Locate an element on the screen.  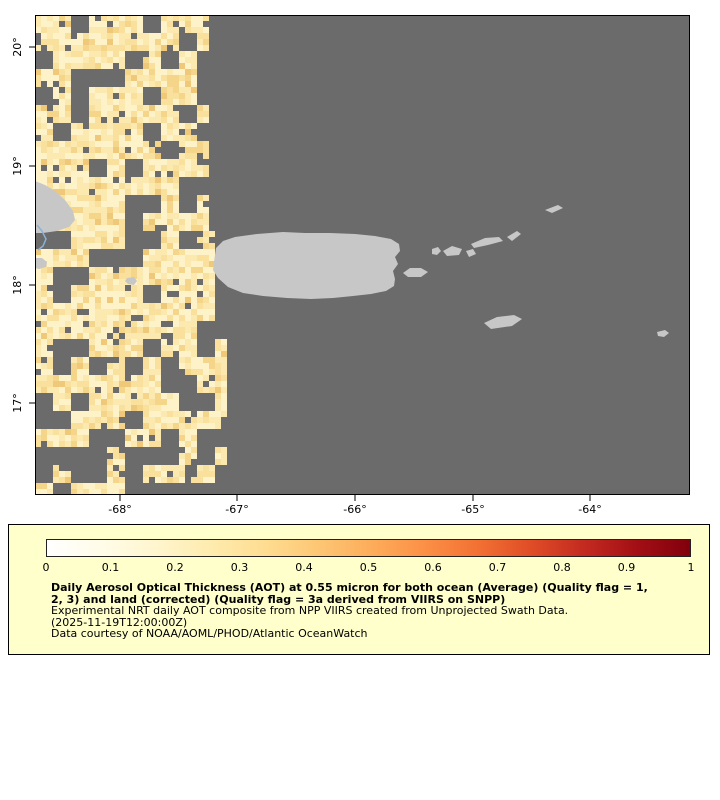
land-st-thomas is located at coordinates (452, 251).